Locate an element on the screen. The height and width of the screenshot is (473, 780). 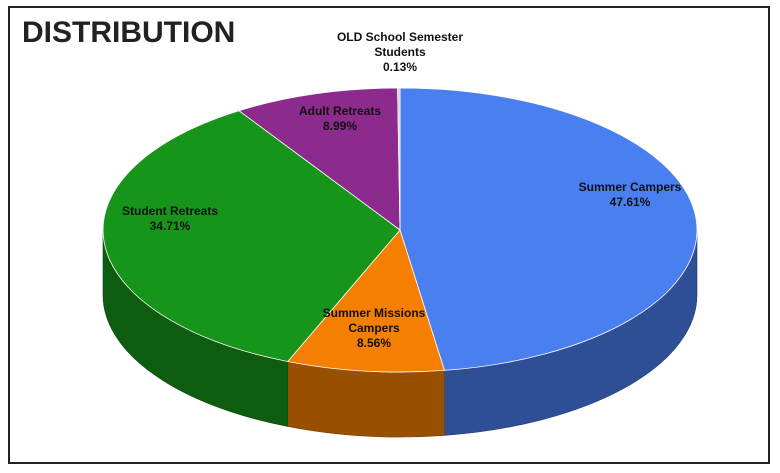
slice-value-label: 8.56% is located at coordinates (374, 343).